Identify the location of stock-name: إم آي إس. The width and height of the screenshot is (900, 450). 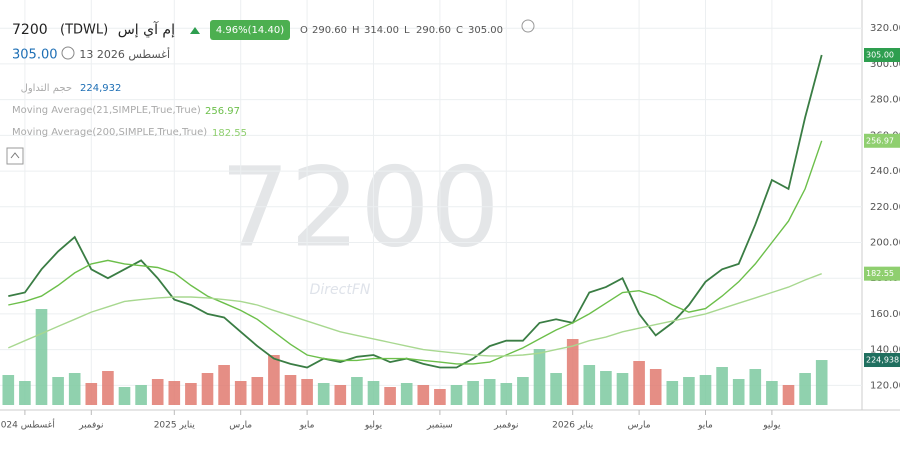
(146, 29).